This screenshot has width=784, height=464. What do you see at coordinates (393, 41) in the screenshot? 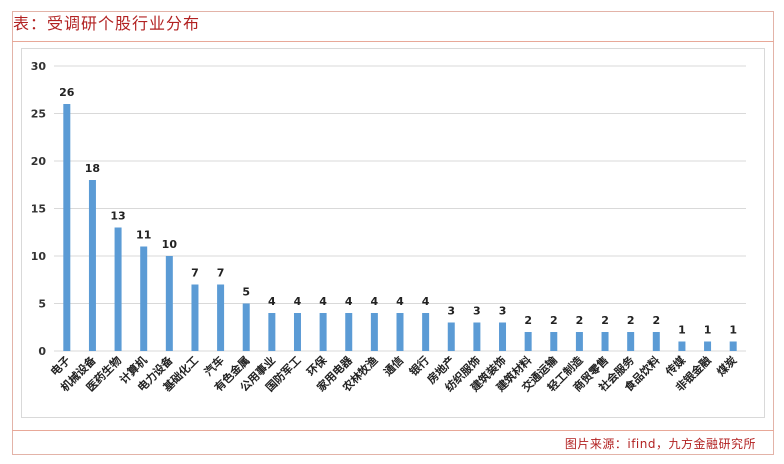
I see `title-divider` at bounding box center [393, 41].